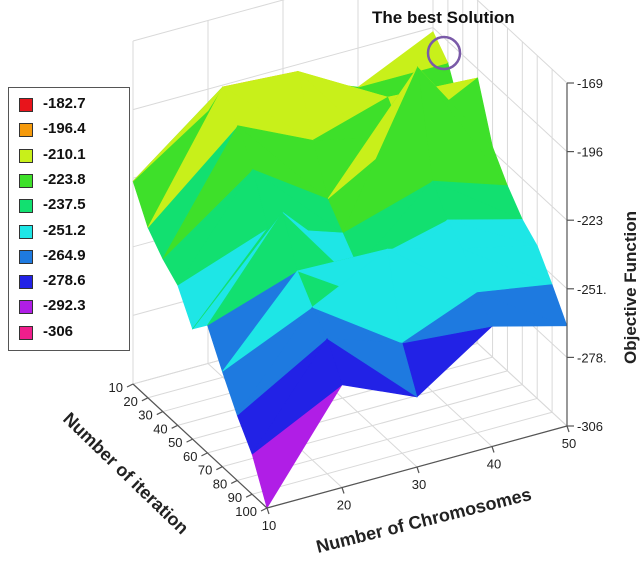 The width and height of the screenshot is (641, 562). What do you see at coordinates (344, 505) in the screenshot?
I see `y-tick-label: 20` at bounding box center [344, 505].